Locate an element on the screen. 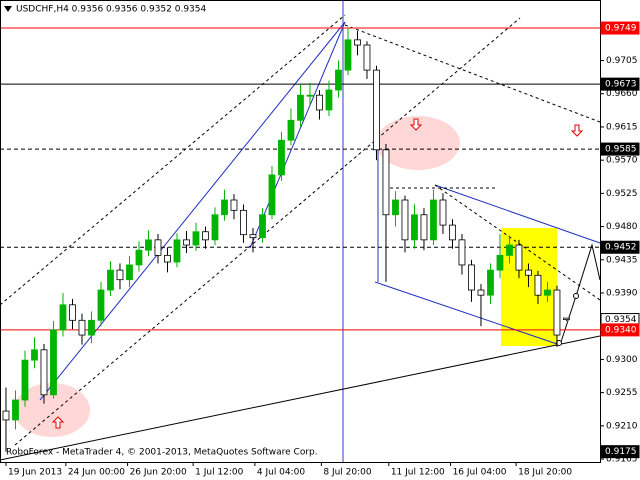  y-tick-label: 0.9255 is located at coordinates (622, 393).